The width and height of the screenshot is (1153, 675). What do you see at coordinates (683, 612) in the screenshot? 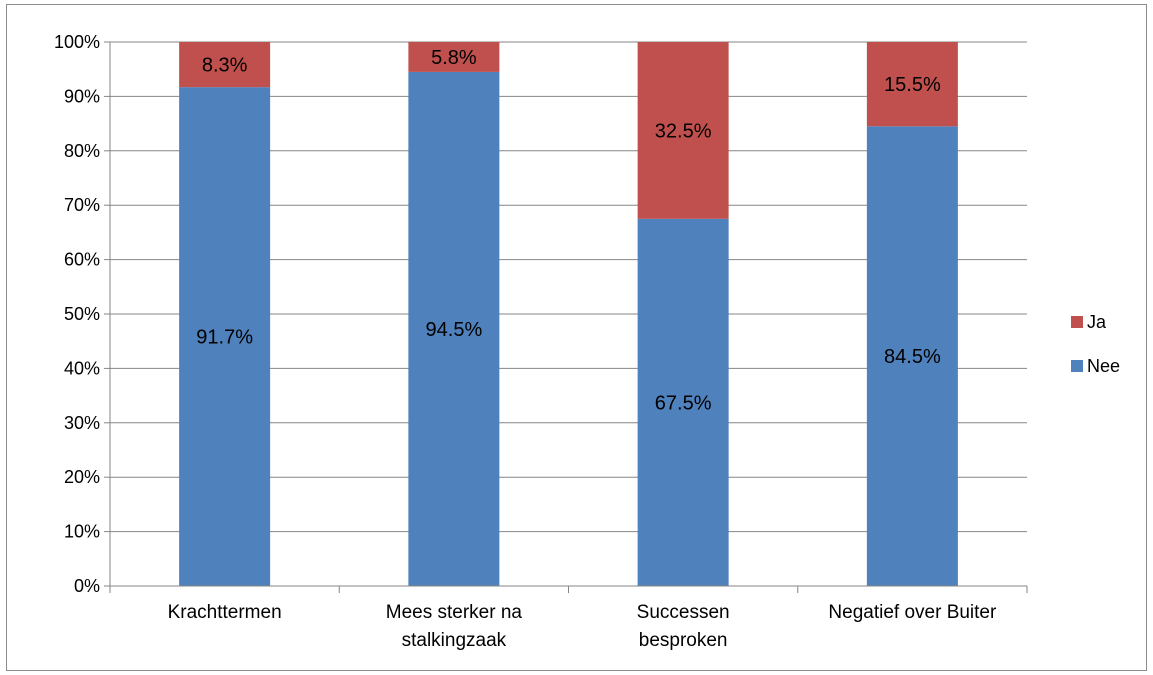
I see `x-category-label: Successen` at bounding box center [683, 612].